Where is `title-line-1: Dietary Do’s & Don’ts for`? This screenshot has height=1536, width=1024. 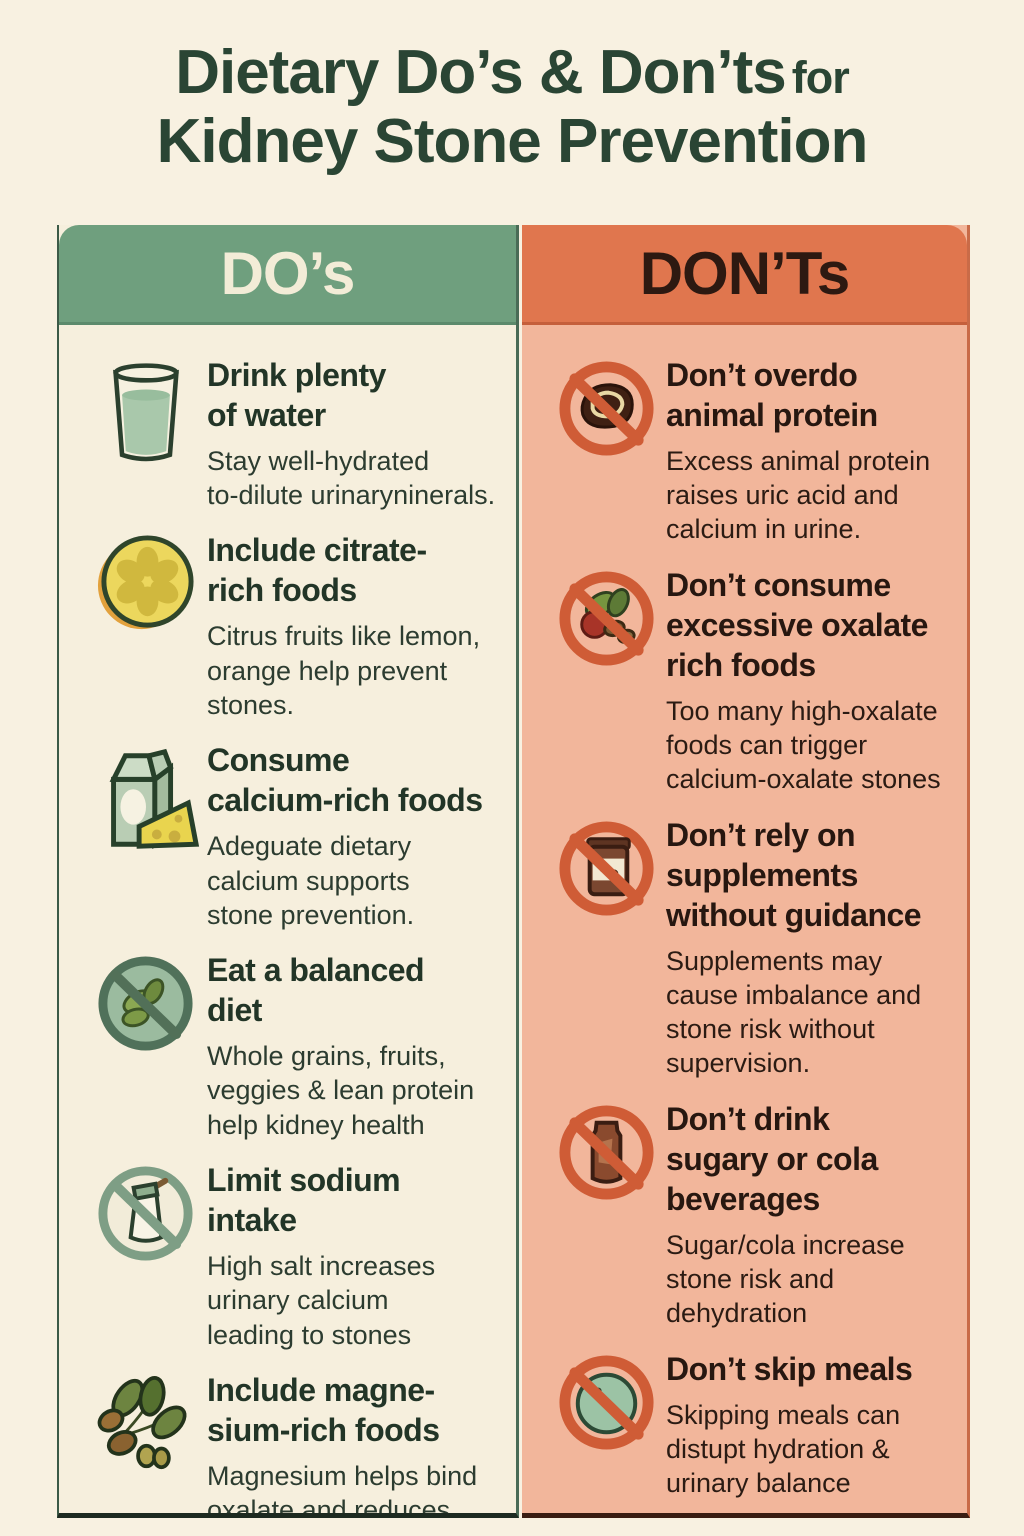 title-line-1: Dietary Do’s & Don’ts for is located at coordinates (512, 72).